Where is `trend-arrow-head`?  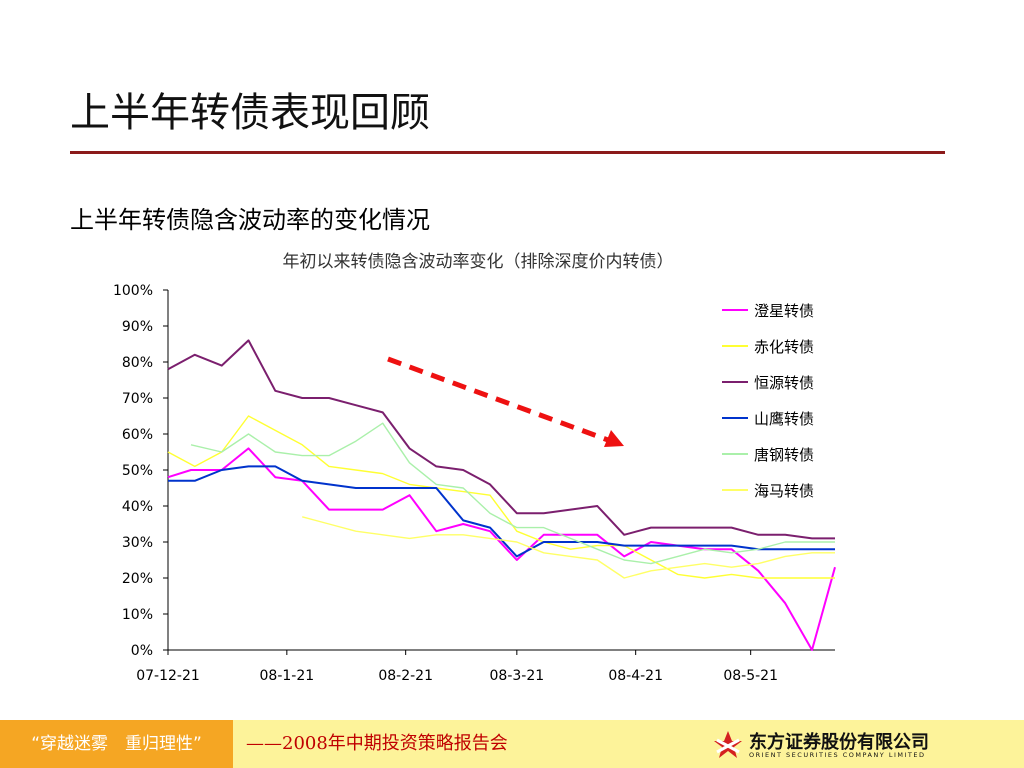 trend-arrow-head is located at coordinates (614, 438).